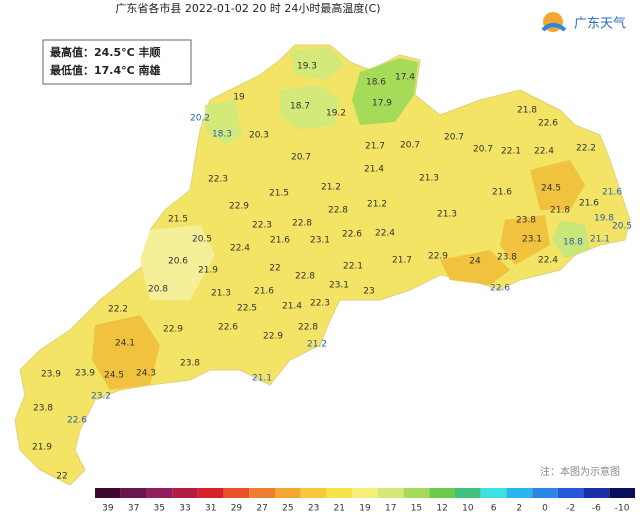  What do you see at coordinates (402, 261) in the screenshot?
I see `station-value: 21.7` at bounding box center [402, 261].